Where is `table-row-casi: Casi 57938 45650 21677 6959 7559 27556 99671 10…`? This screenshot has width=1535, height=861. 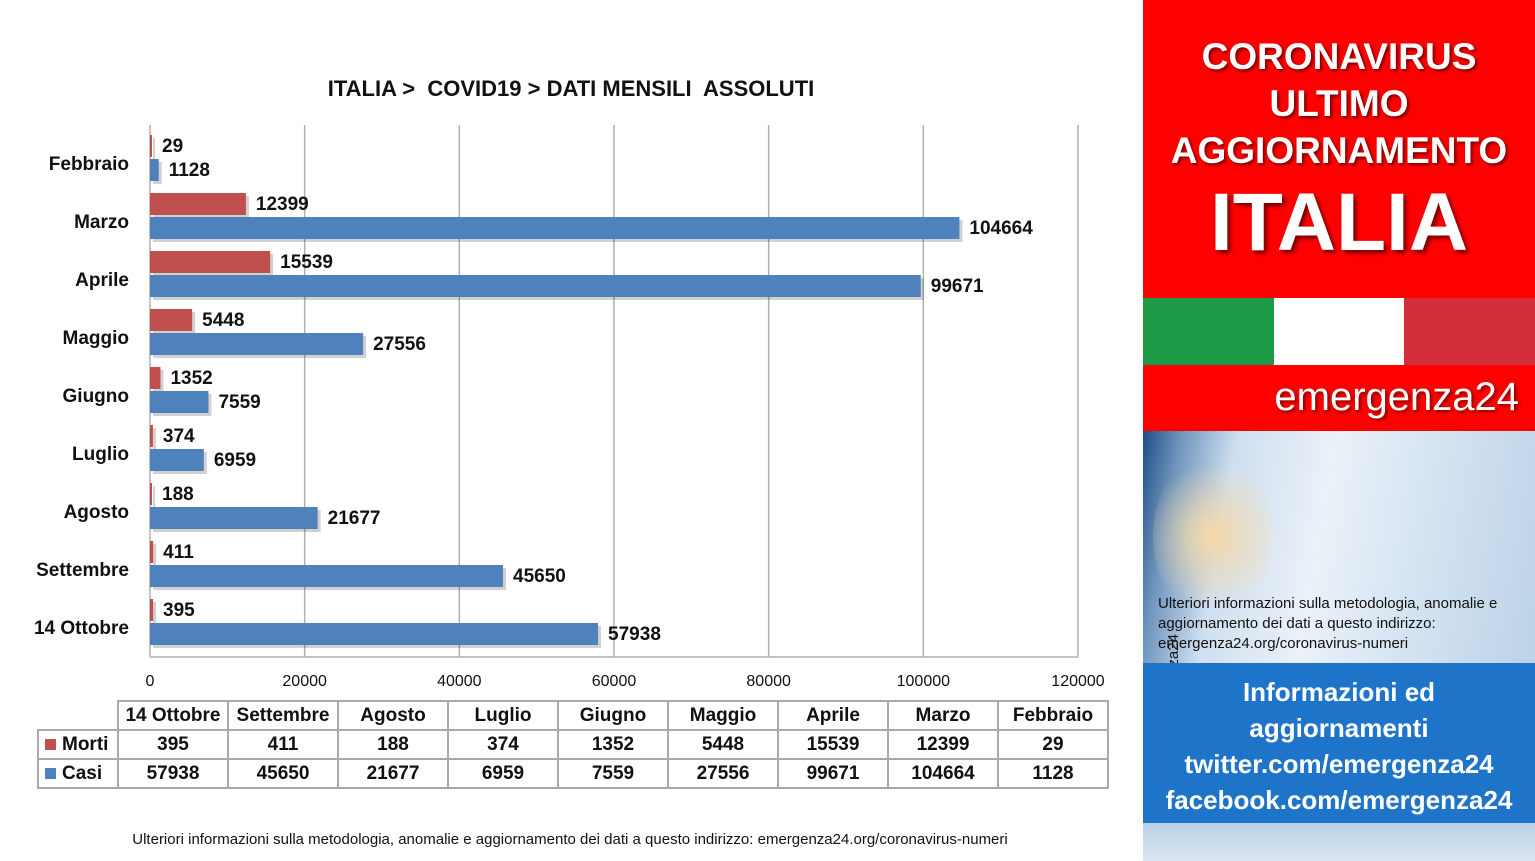
table-row-casi: Casi 57938 45650 21677 6959 7559 27556 99671 10… is located at coordinates (573, 773).